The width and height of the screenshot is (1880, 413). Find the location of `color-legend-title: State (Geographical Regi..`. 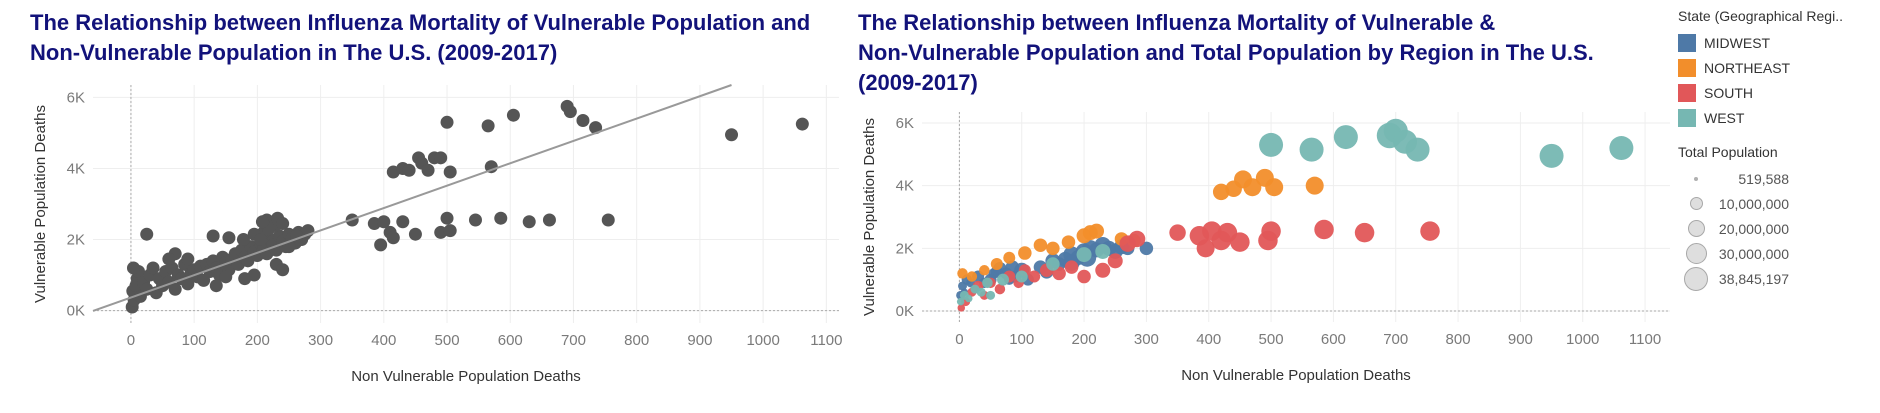

color-legend-title: State (Geographical Regi.. is located at coordinates (1760, 16).